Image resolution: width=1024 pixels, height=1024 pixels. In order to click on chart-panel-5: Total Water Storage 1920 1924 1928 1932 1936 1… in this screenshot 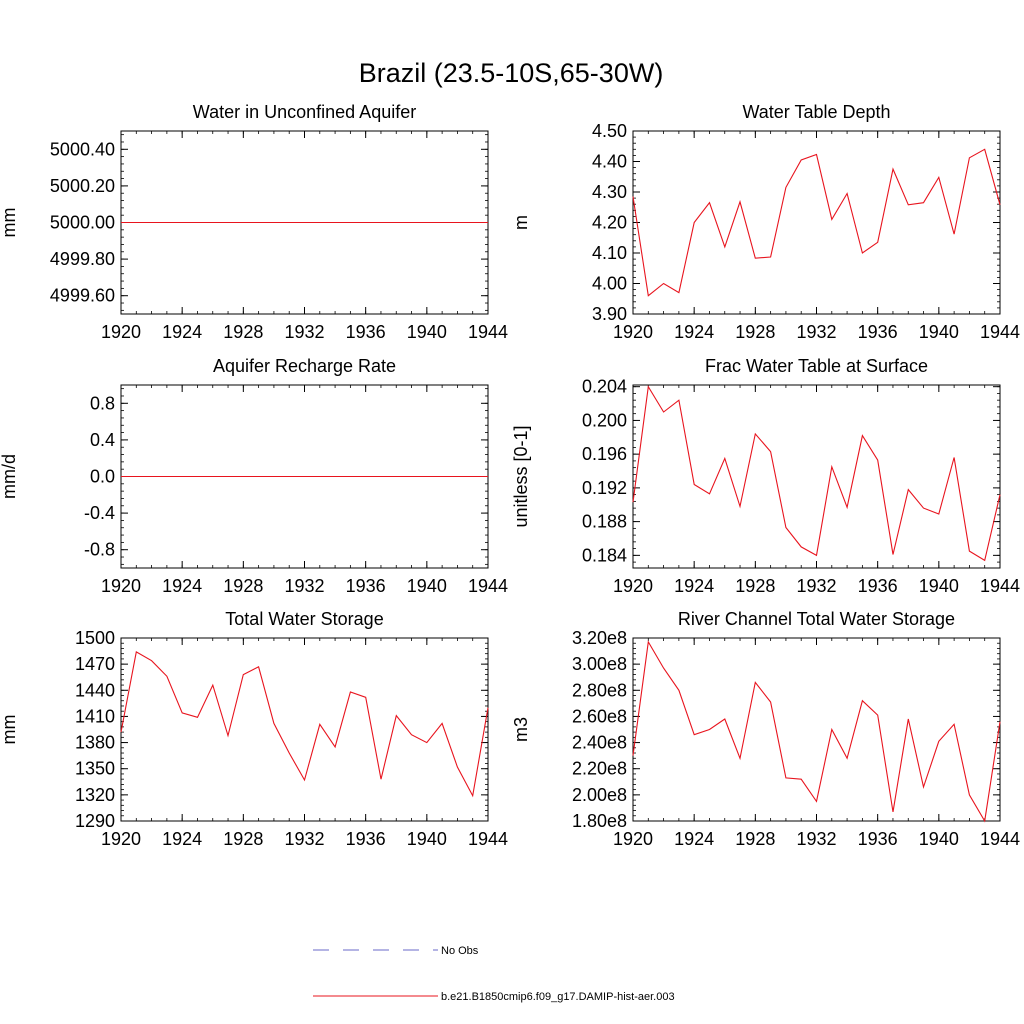, I will do `click(254, 729)`.